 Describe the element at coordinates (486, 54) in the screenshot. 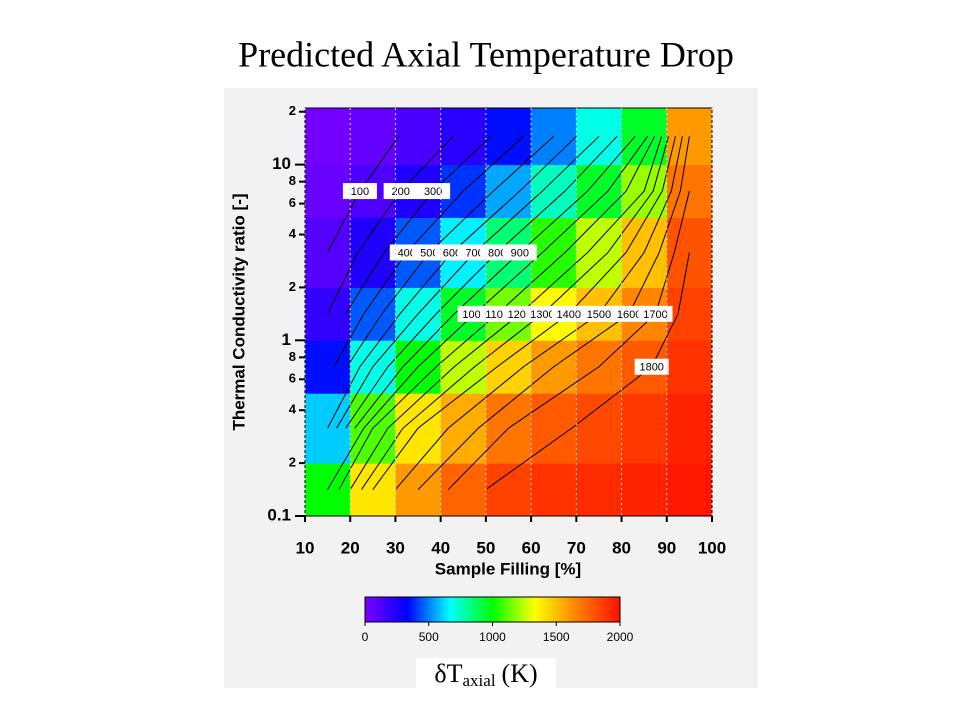

I see `chart-title: Predicted Axial Temperature Drop` at that location.